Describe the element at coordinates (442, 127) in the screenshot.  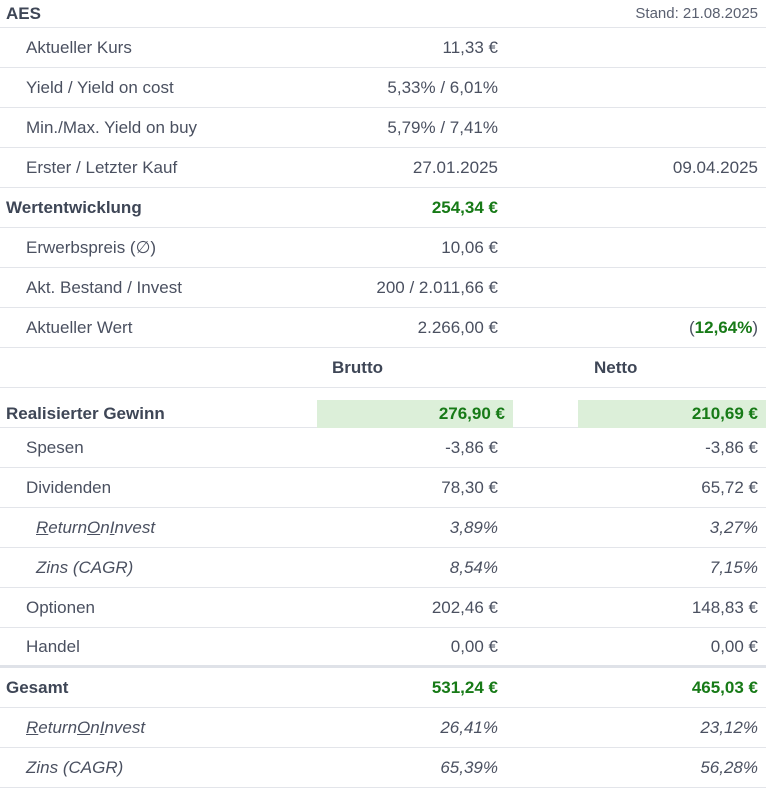
I see `value: 5,79% / 7,41%` at that location.